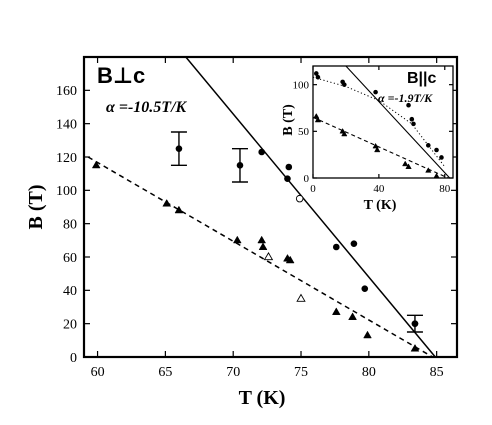 The width and height of the screenshot is (492, 425). Describe the element at coordinates (304, 132) in the screenshot. I see `inset-y-tick-label: 50` at that location.